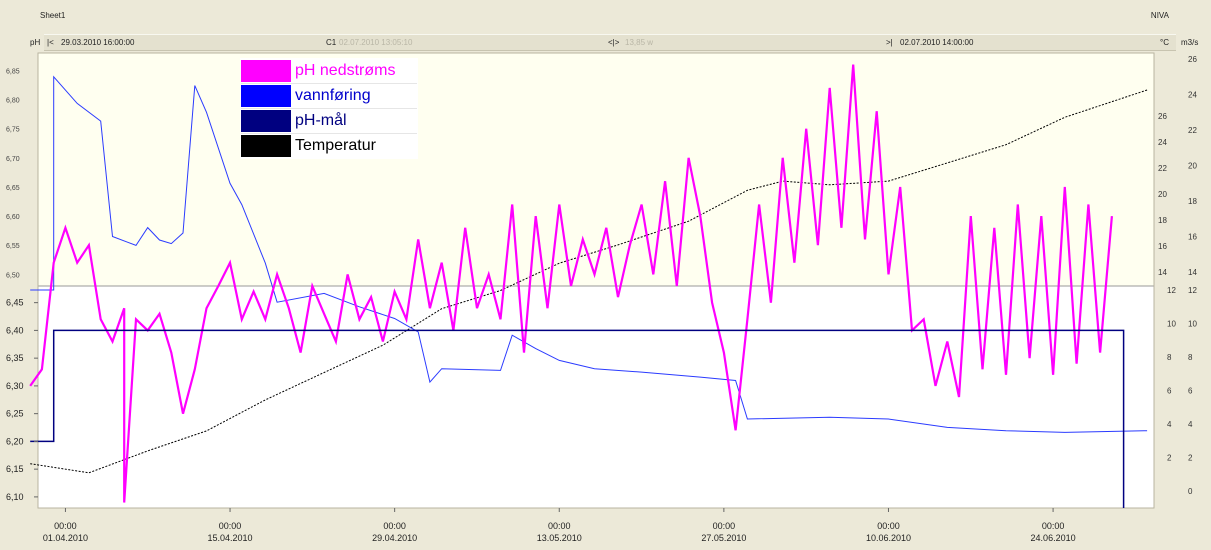 The image size is (1211, 550). What do you see at coordinates (888, 538) in the screenshot?
I see `x-tick-date: 10.06.2010` at bounding box center [888, 538].